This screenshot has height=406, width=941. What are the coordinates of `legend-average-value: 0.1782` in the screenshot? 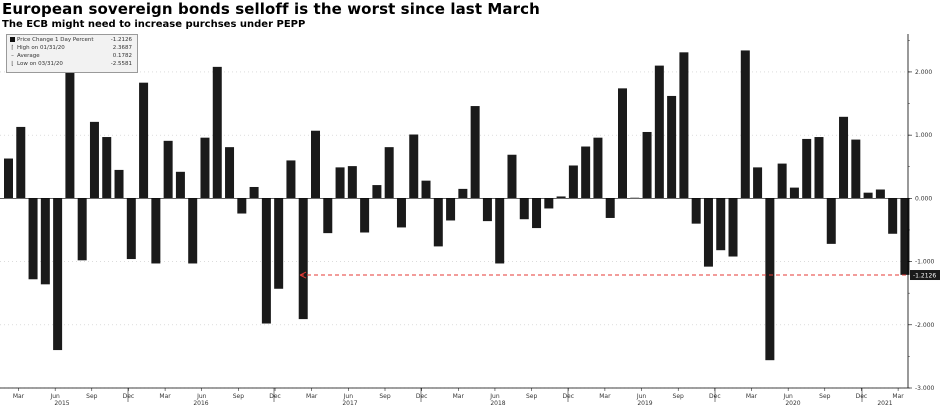 It's located at (122, 56).